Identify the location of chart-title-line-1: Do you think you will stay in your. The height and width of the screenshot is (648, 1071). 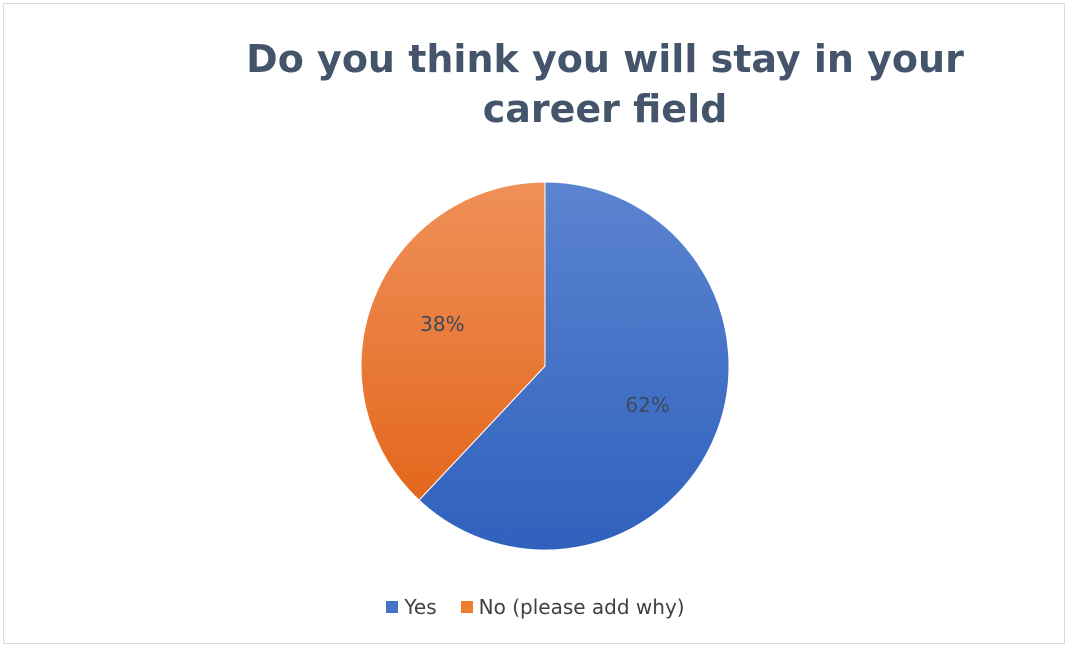
(605, 59).